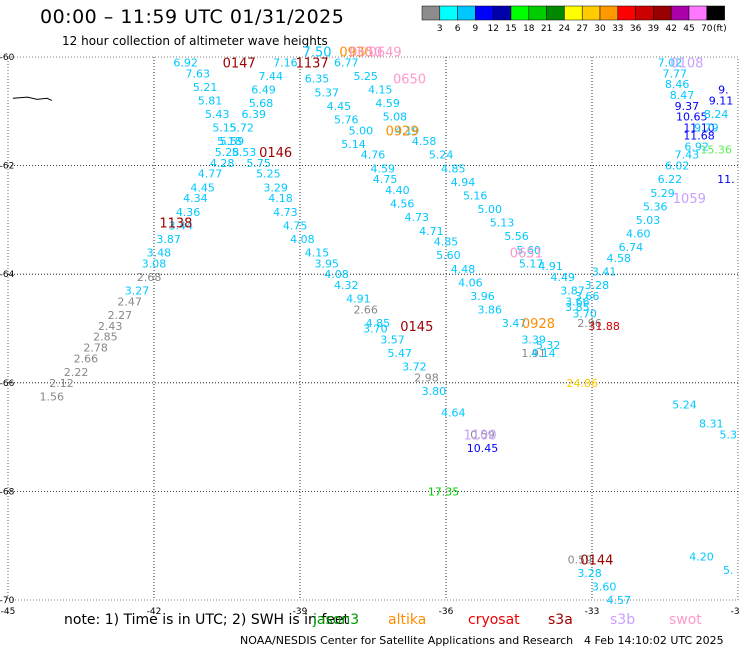  I want to click on wave-height-value: 3.66, so click(577, 301).